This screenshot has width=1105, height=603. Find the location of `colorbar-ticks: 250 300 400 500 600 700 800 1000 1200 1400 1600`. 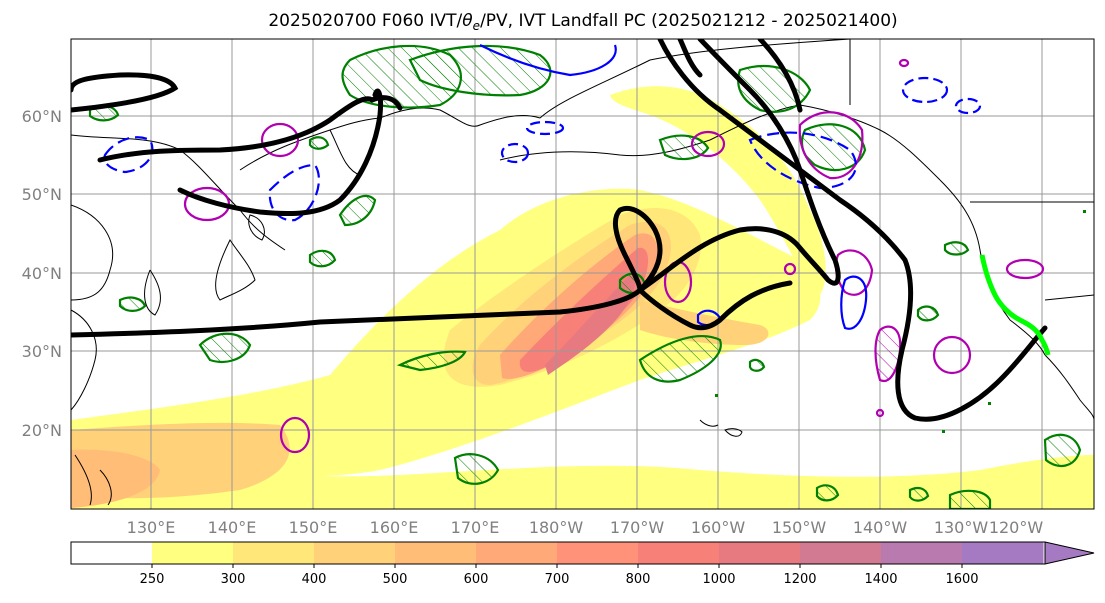

colorbar-ticks: 250 300 400 500 600 700 800 1000 1200 1400 1600 is located at coordinates (559, 575).